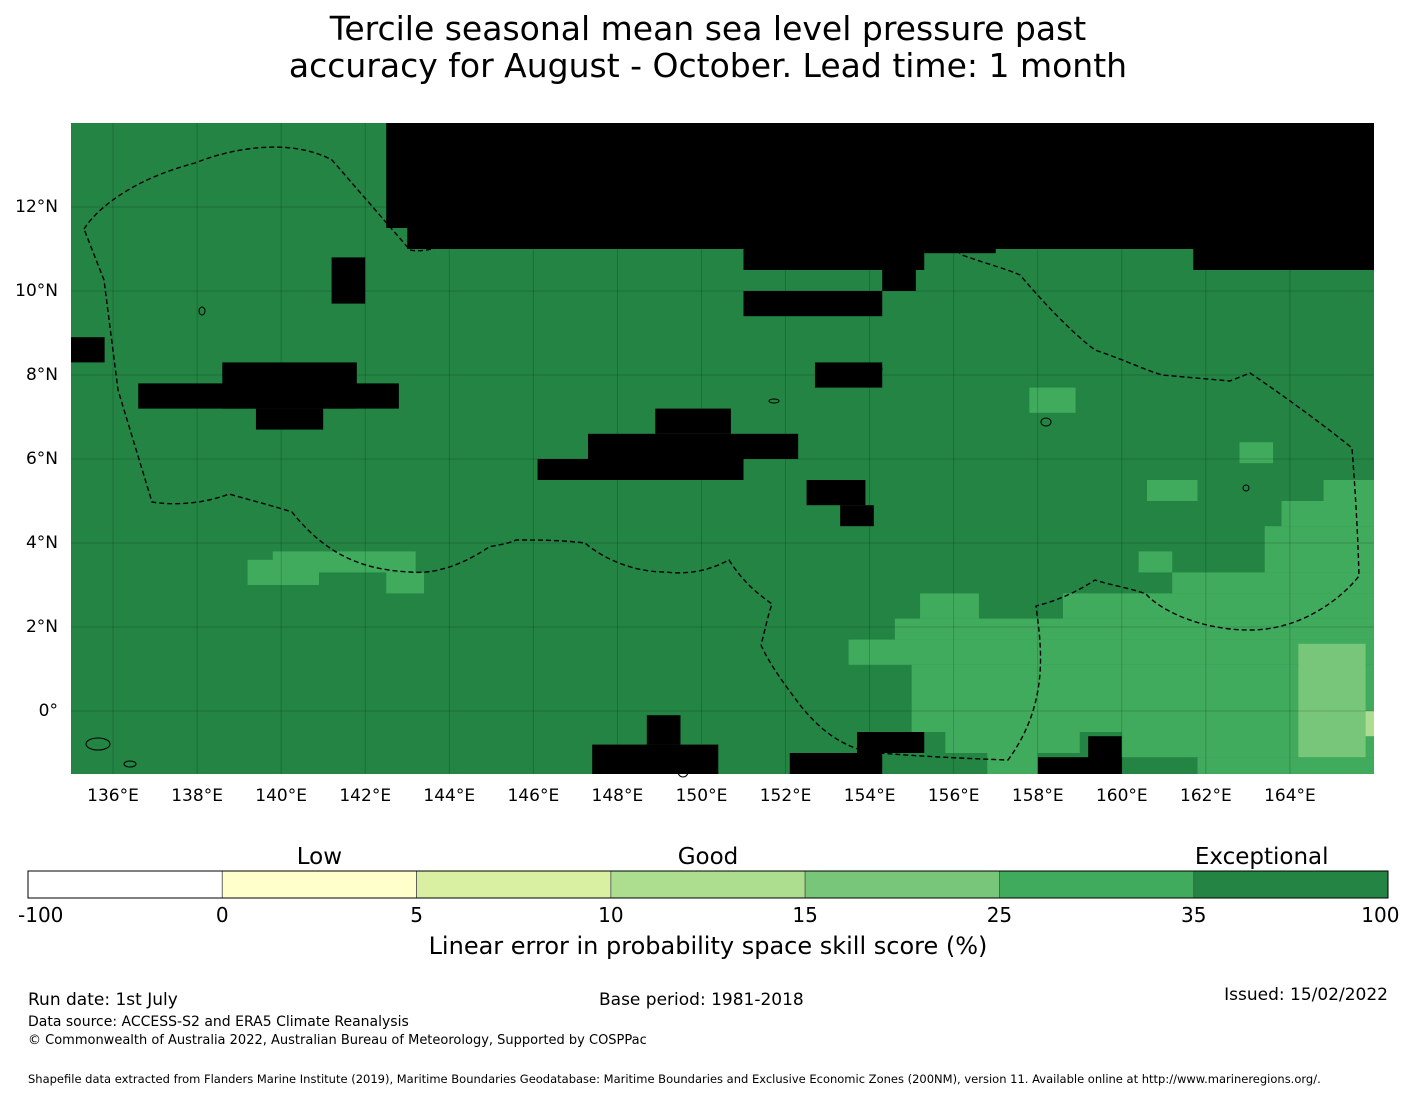 The width and height of the screenshot is (1416, 1095). Describe the element at coordinates (701, 796) in the screenshot. I see `longitude-tick-label: 150°E` at that location.